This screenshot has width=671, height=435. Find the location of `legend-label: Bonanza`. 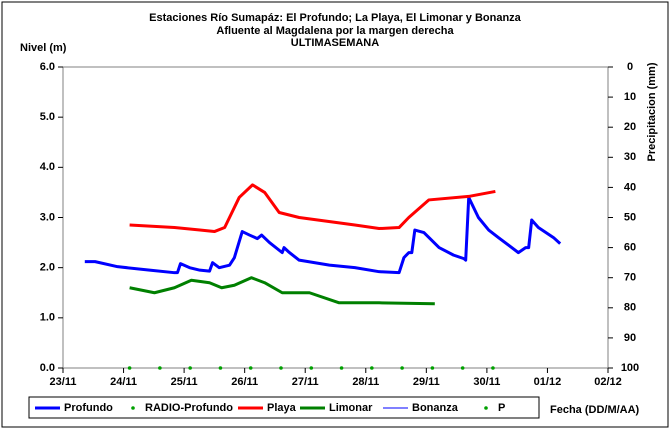

legend-label: Bonanza is located at coordinates (435, 408).